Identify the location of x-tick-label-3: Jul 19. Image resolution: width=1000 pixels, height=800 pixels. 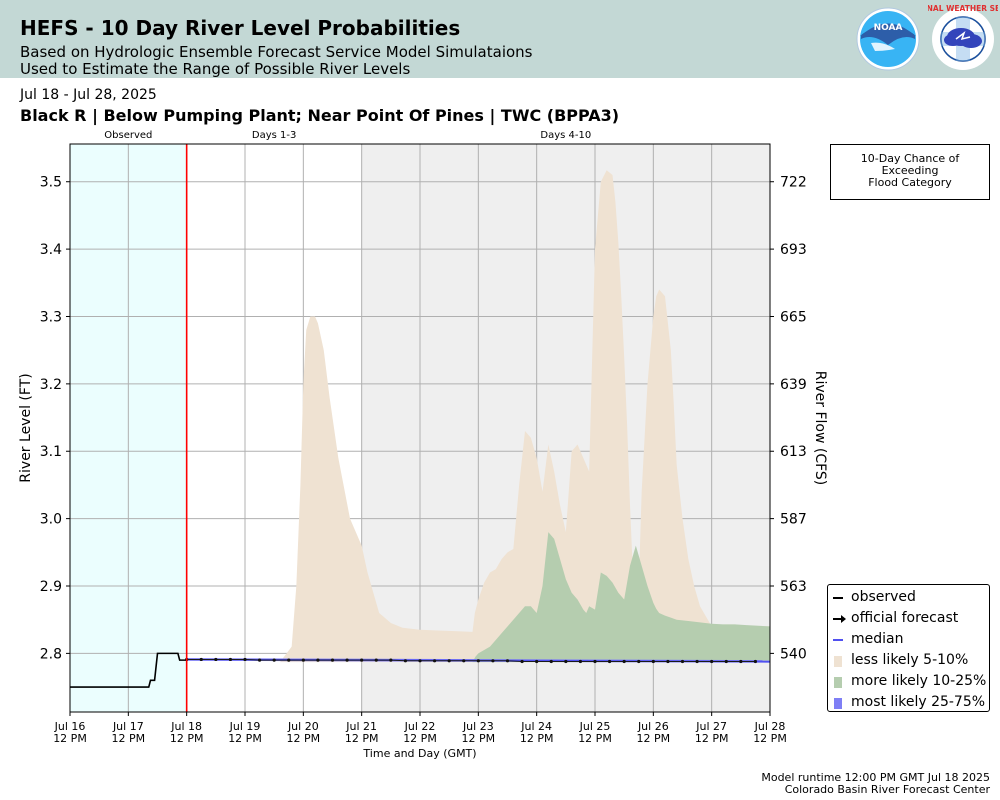
(245, 726).